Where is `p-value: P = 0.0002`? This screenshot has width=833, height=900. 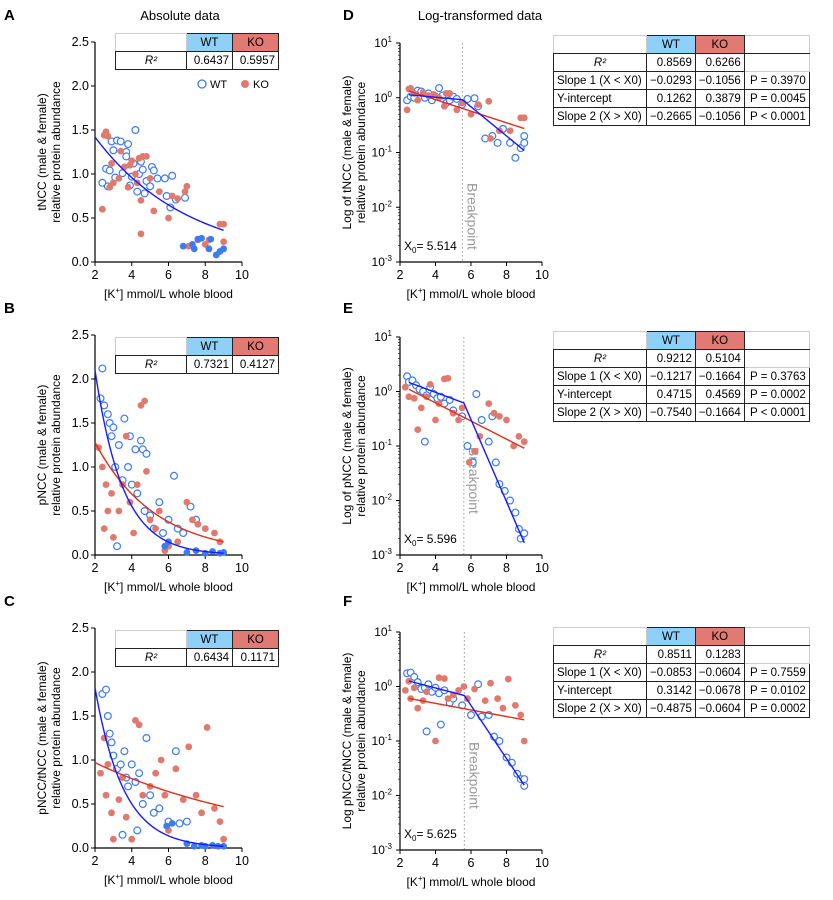
p-value: P = 0.0002 is located at coordinates (776, 708).